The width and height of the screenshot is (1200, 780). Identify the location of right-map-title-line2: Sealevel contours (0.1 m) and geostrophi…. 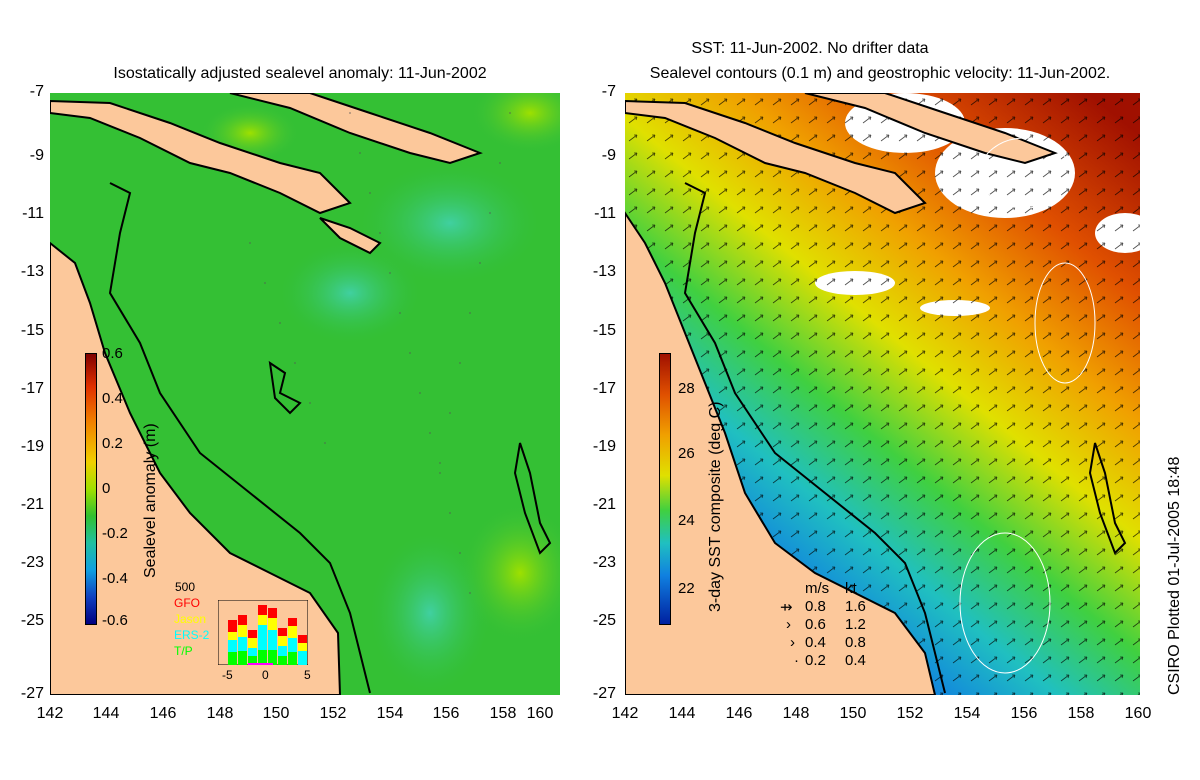
(880, 73).